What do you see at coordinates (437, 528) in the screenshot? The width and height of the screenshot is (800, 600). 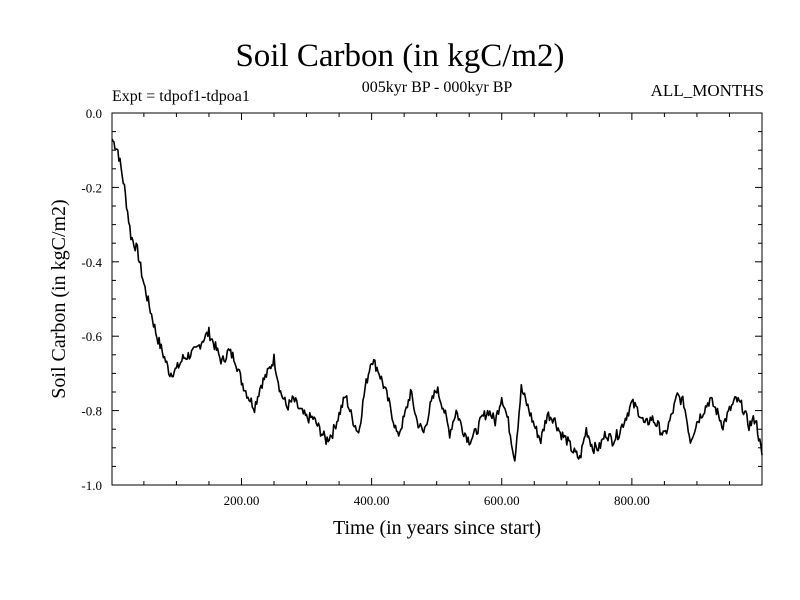 I see `x-axis-label: Time (in years since start)` at bounding box center [437, 528].